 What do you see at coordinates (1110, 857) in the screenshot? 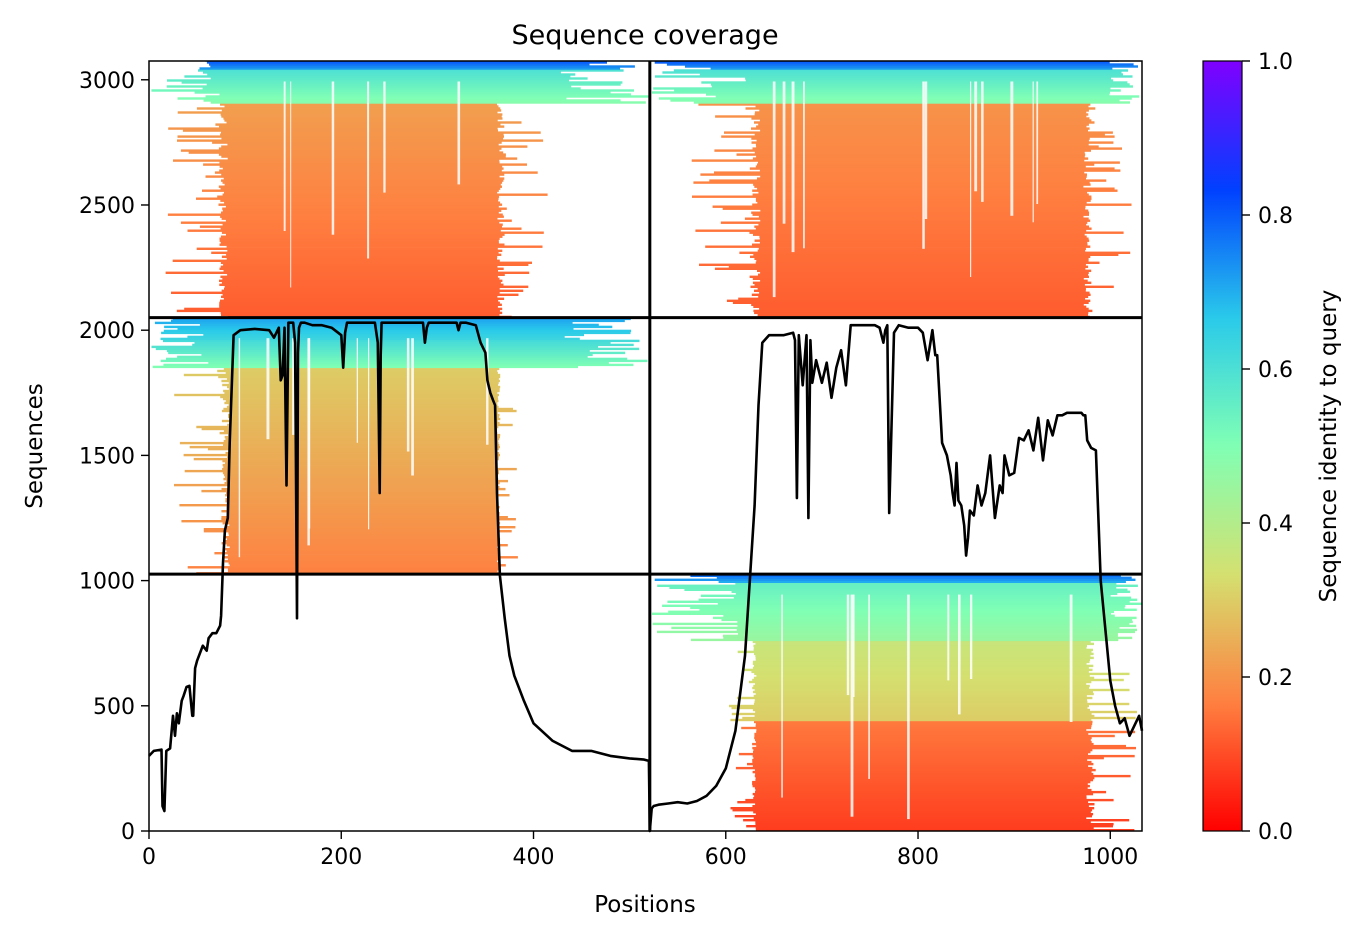
I see `x-tick-label: 1000` at bounding box center [1110, 857].